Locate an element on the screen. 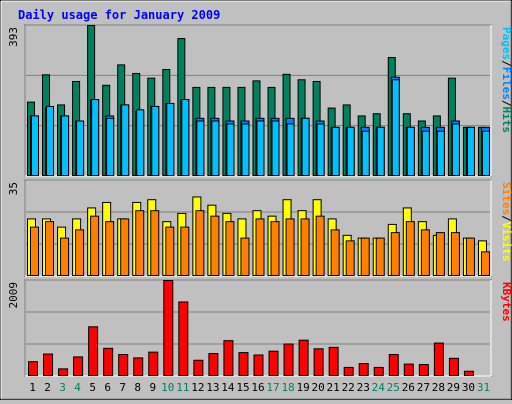  x-tick-label: 17 is located at coordinates (272, 387).